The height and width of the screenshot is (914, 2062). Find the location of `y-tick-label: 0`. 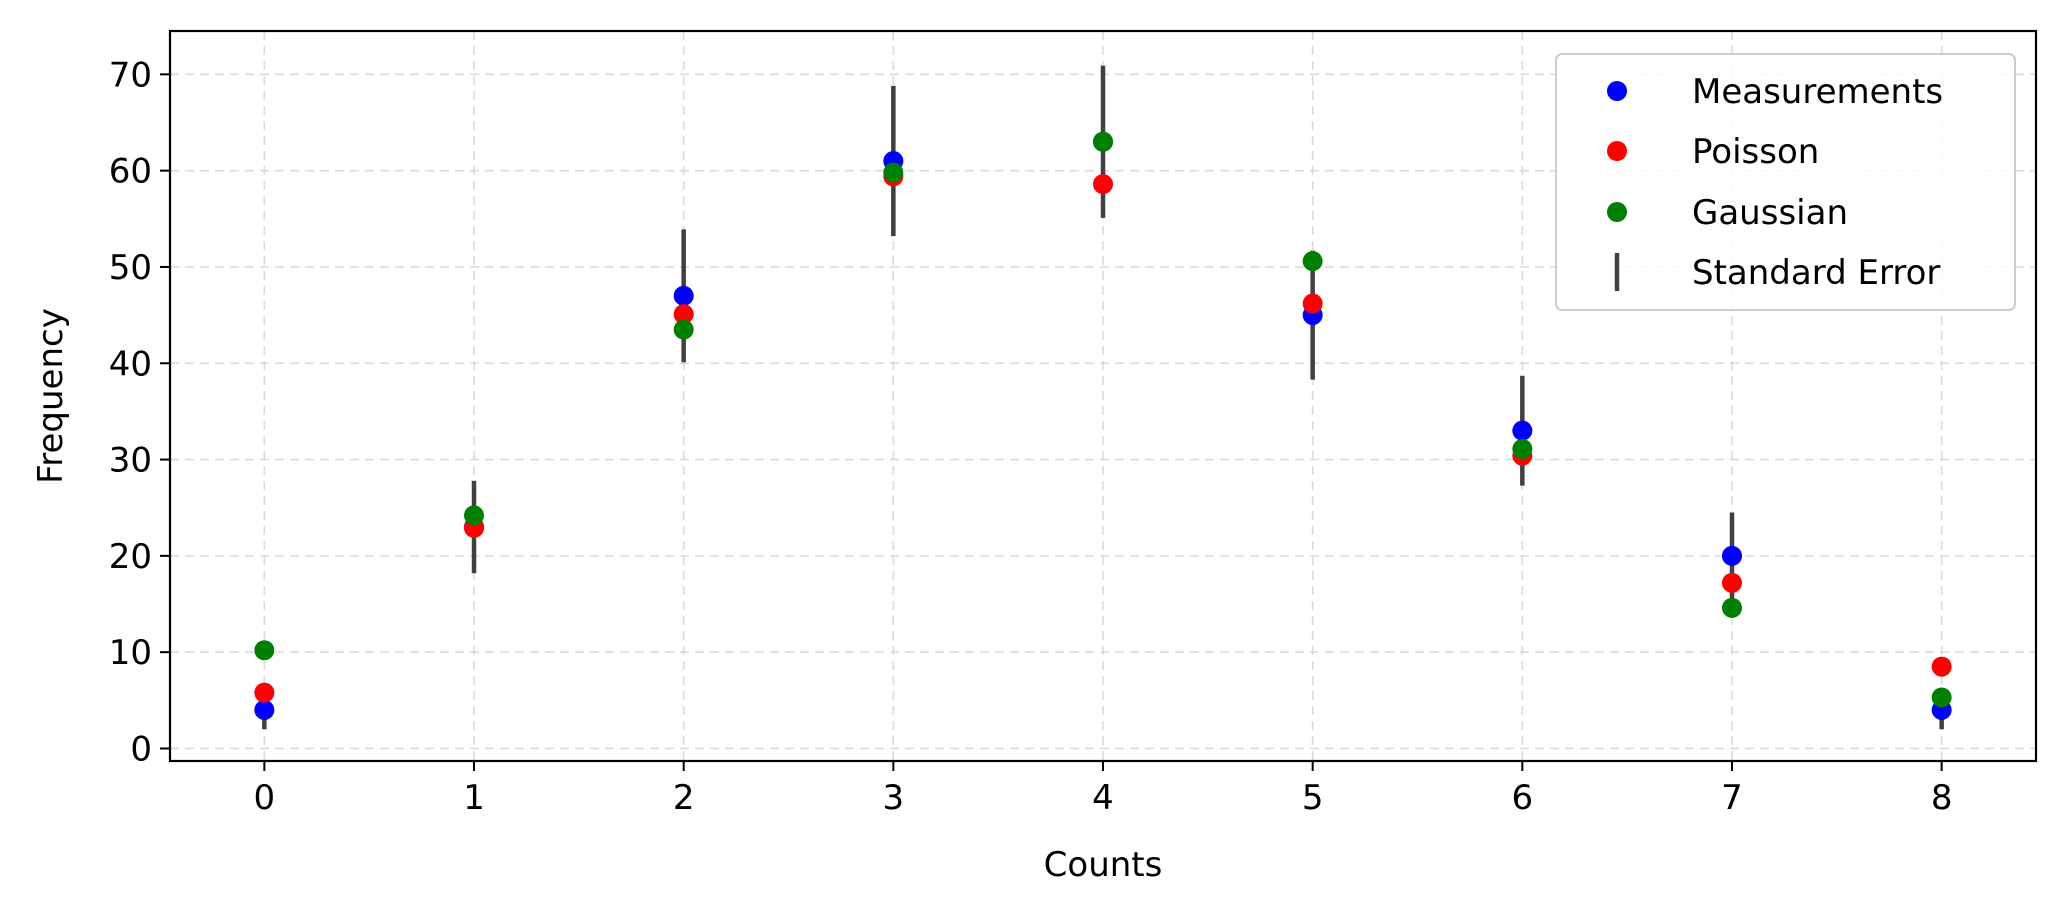

y-tick-label: 0 is located at coordinates (141, 749).